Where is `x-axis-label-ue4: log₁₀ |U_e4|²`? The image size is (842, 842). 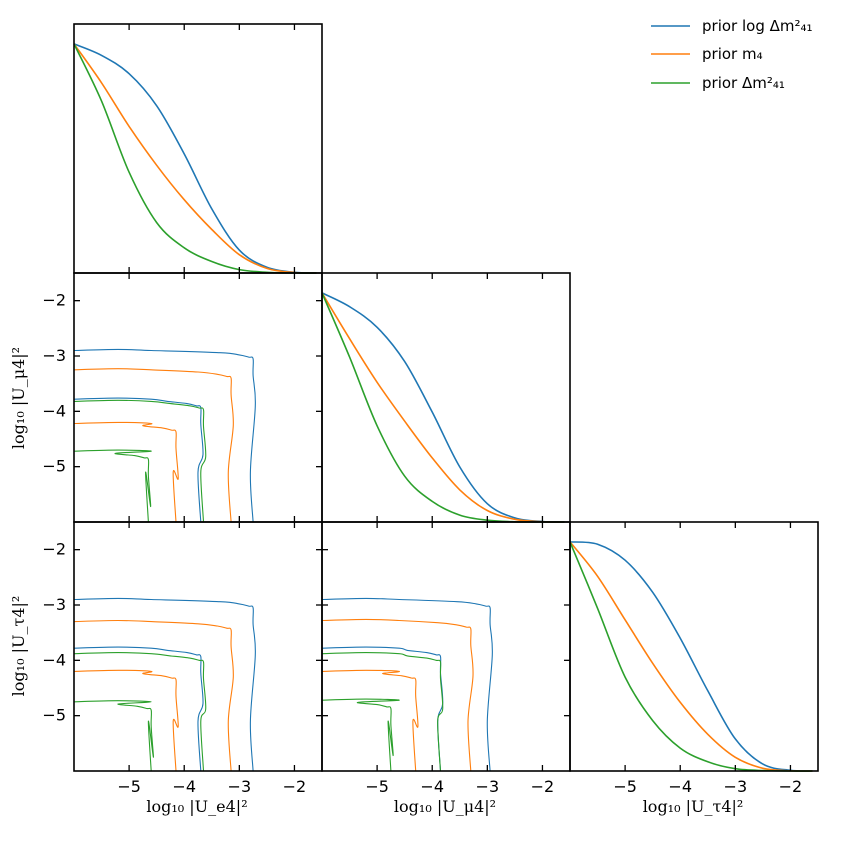
x-axis-label-ue4: log₁₀ |U_e4|² is located at coordinates (196, 806).